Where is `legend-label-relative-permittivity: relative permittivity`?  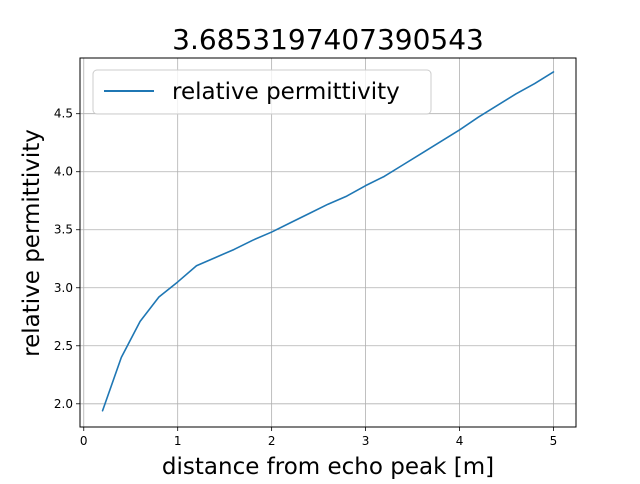
legend-label-relative-permittivity: relative permittivity is located at coordinates (286, 92).